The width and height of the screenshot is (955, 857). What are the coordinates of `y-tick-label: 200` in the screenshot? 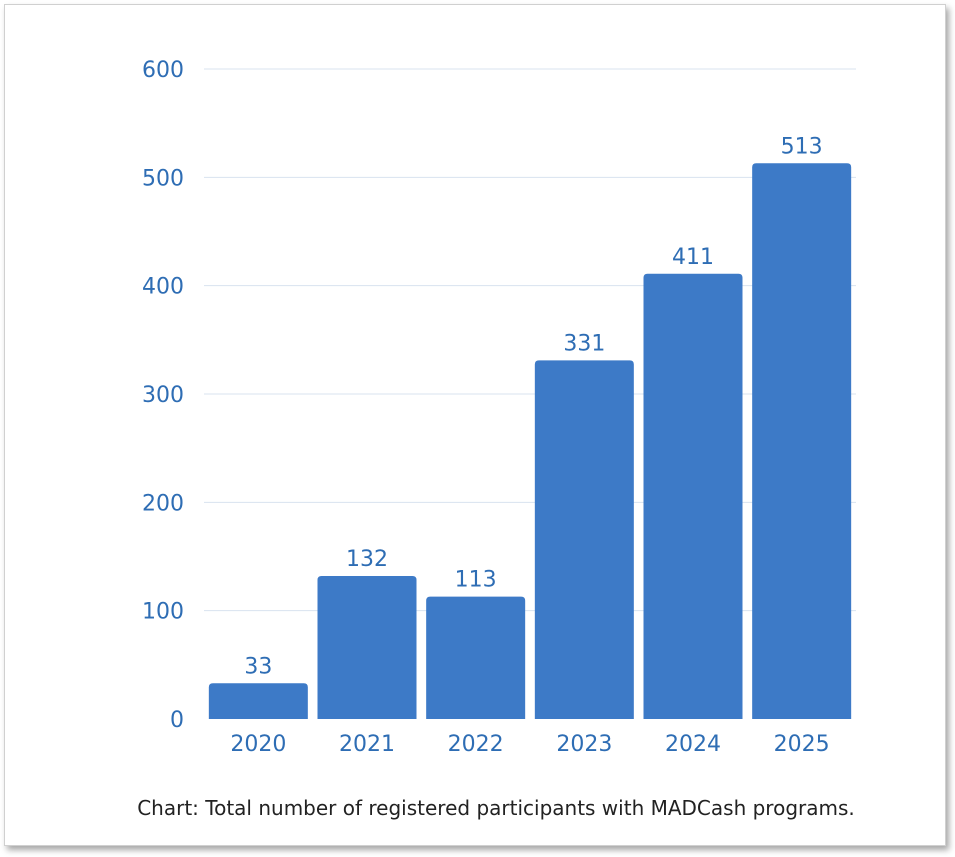 It's located at (163, 503).